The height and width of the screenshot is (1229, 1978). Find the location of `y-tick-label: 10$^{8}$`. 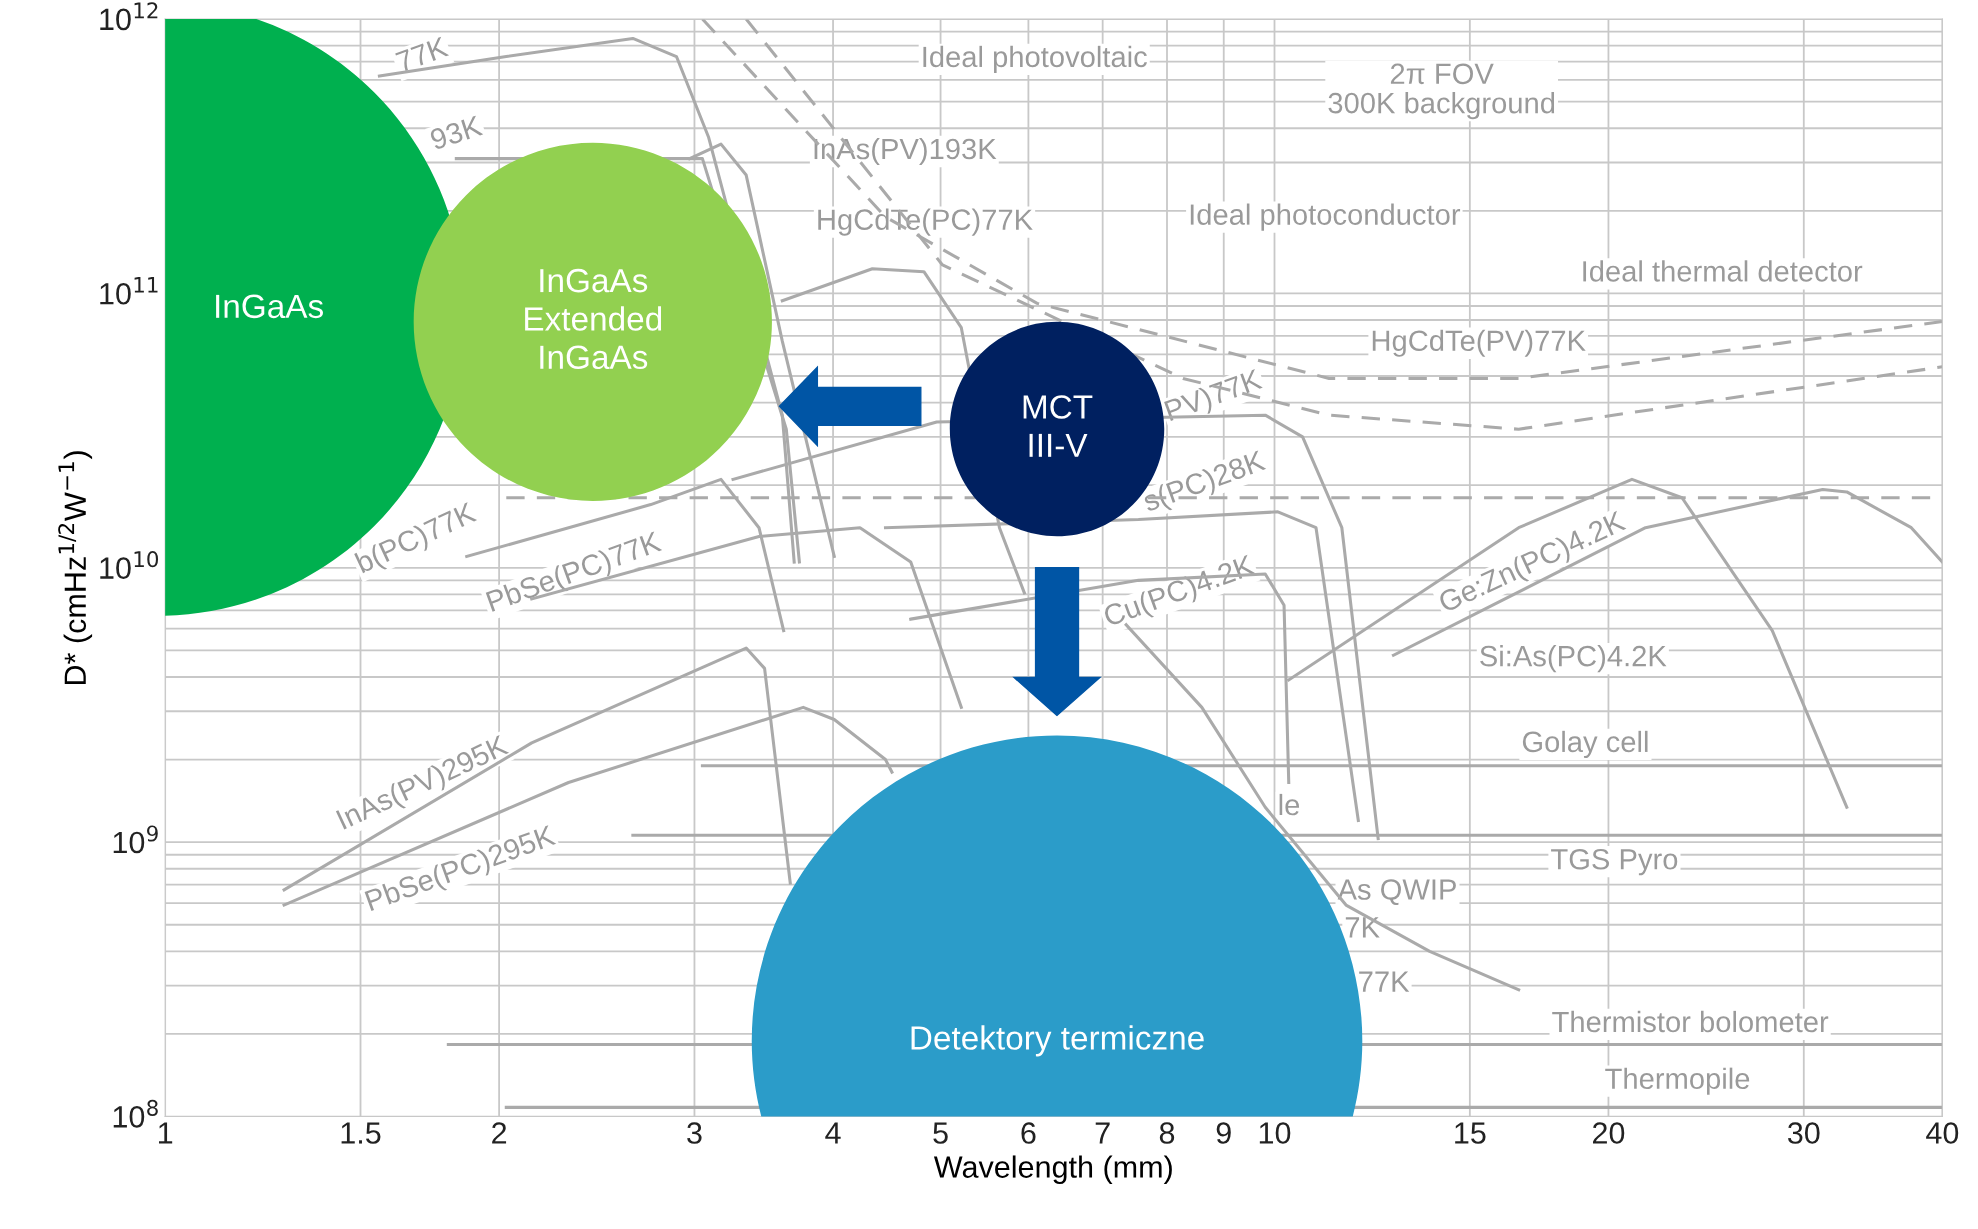

y-tick-label: 10$^{8}$ is located at coordinates (135, 1113).